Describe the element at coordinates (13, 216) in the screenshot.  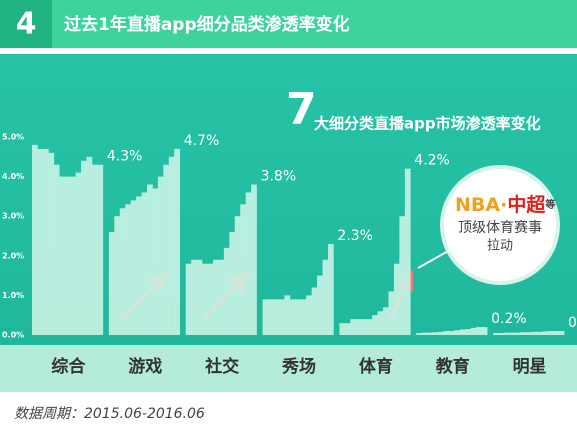
I see `y-tick-label: 3.0%` at that location.